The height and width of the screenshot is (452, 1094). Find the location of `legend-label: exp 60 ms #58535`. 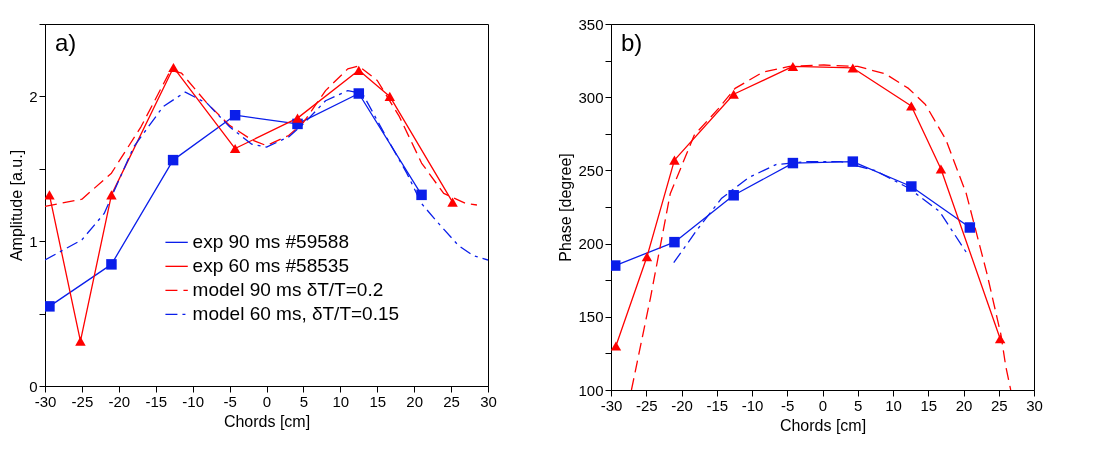

legend-label: exp 60 ms #58535 is located at coordinates (270, 266).